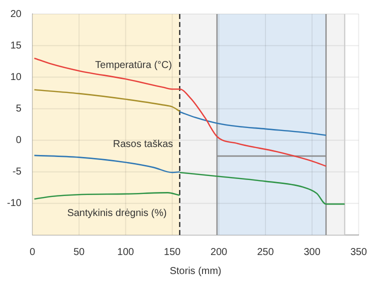 The image size is (370, 285). Describe the element at coordinates (19, 140) in the screenshot. I see `y-tick-label: 0` at that location.